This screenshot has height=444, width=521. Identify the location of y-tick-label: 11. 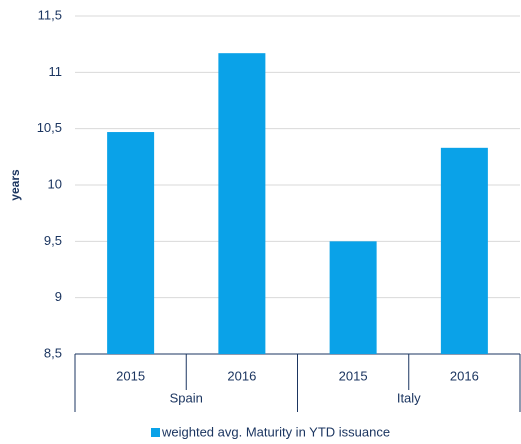
(56, 71).